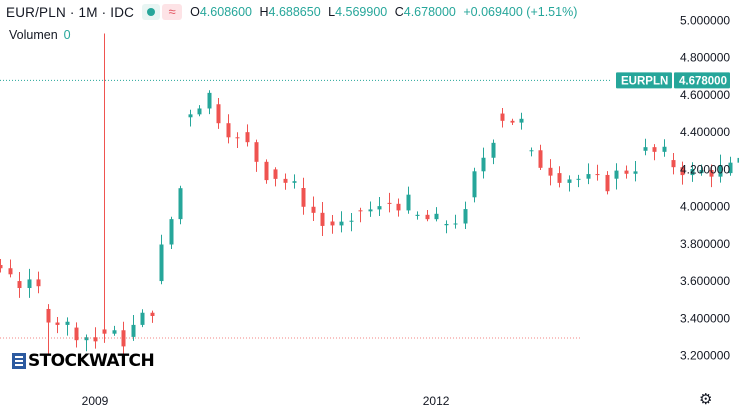 Image resolution: width=739 pixels, height=411 pixels. I want to click on close-value: 4.678000, so click(429, 12).